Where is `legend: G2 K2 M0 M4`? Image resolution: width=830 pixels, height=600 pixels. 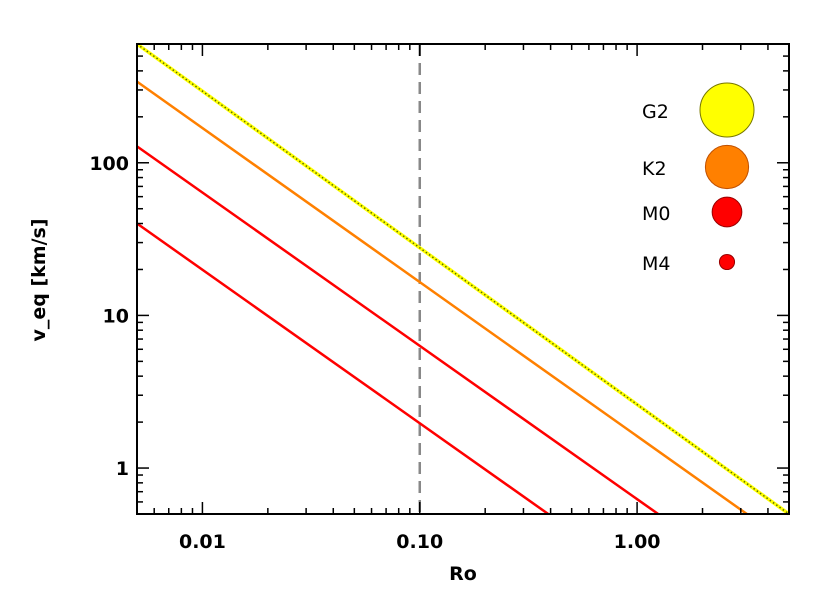 legend: G2 K2 M0 M4 is located at coordinates (698, 178).